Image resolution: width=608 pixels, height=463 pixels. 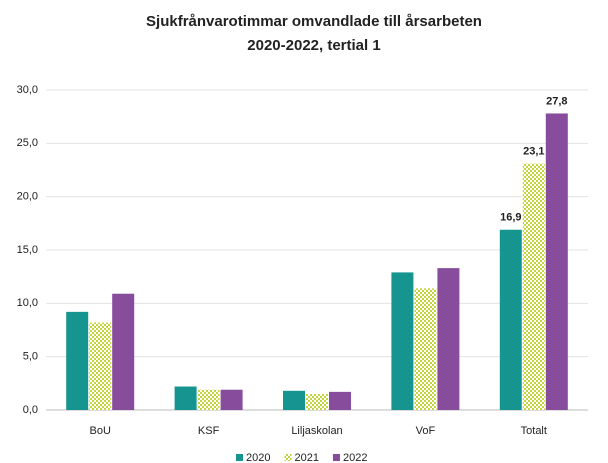 What do you see at coordinates (27, 303) in the screenshot?
I see `y-tick-label: 10,0` at bounding box center [27, 303].